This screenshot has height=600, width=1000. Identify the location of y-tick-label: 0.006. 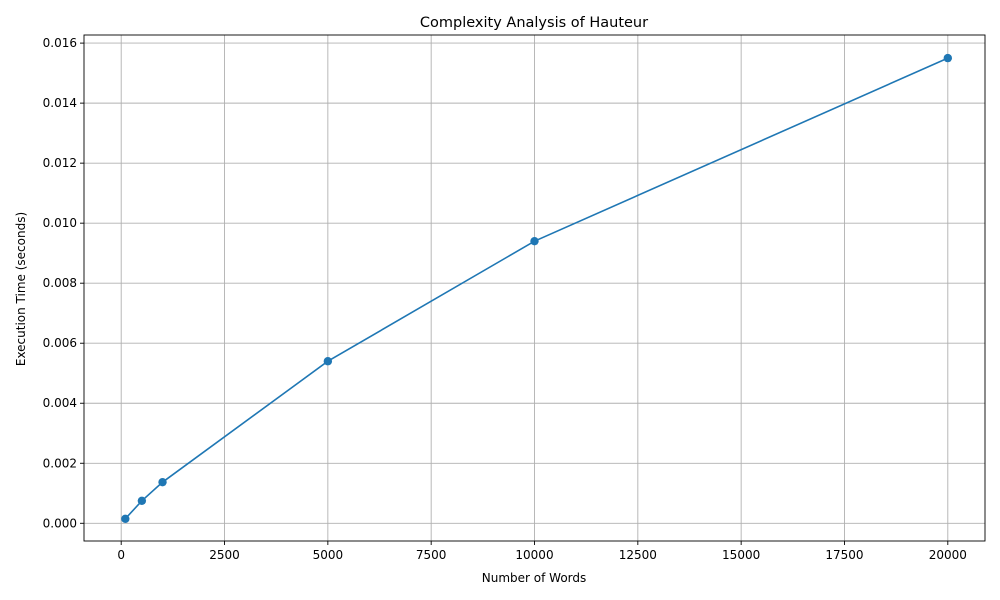
(60, 343).